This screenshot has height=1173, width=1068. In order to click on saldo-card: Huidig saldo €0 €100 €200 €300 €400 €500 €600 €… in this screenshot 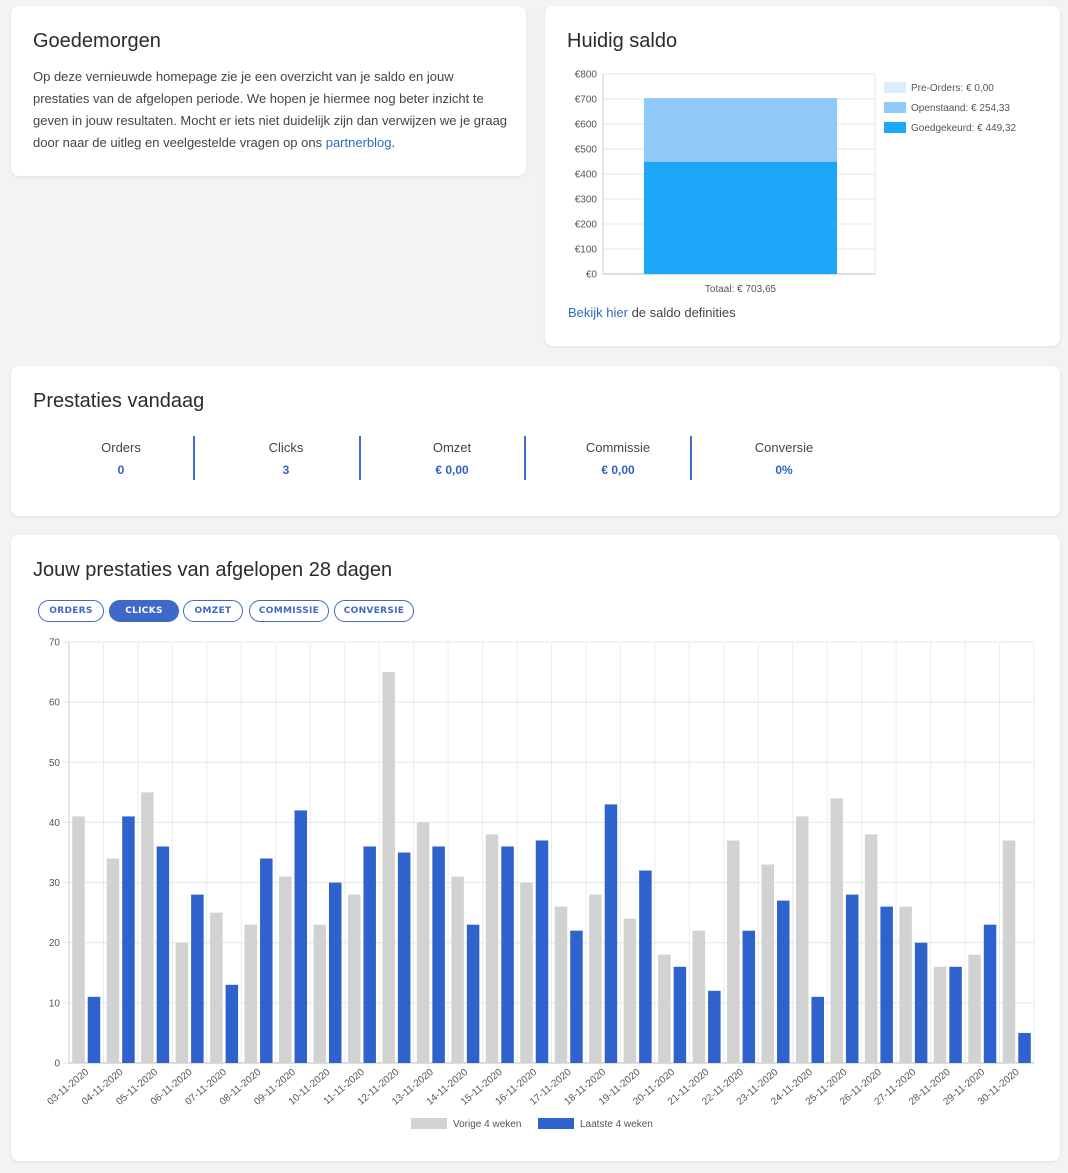, I will do `click(802, 176)`.